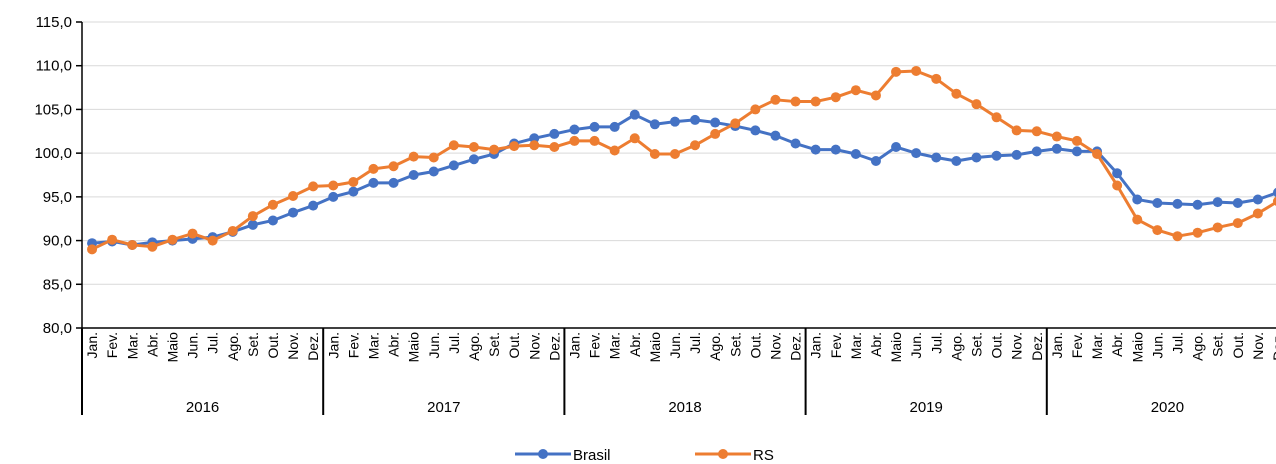  What do you see at coordinates (57, 241) in the screenshot?
I see `y-tick-label: 90,0` at bounding box center [57, 241].